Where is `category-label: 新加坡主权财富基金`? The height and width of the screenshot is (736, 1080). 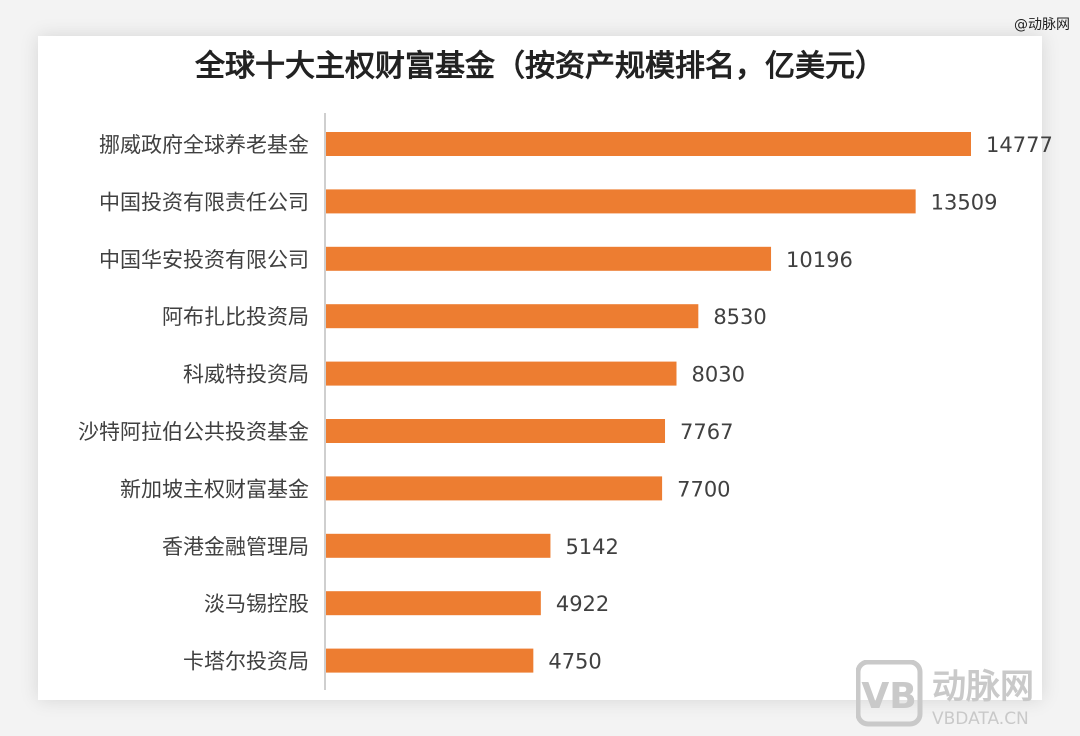
category-label: 新加坡主权财富基金 is located at coordinates (214, 489).